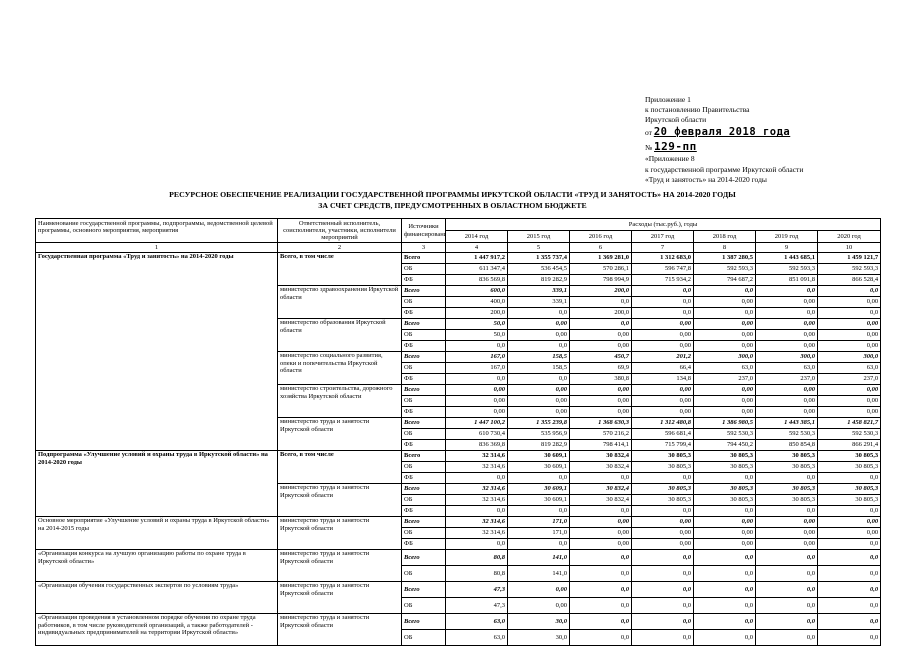  I want to click on value-cell: 66,4, so click(662, 367).